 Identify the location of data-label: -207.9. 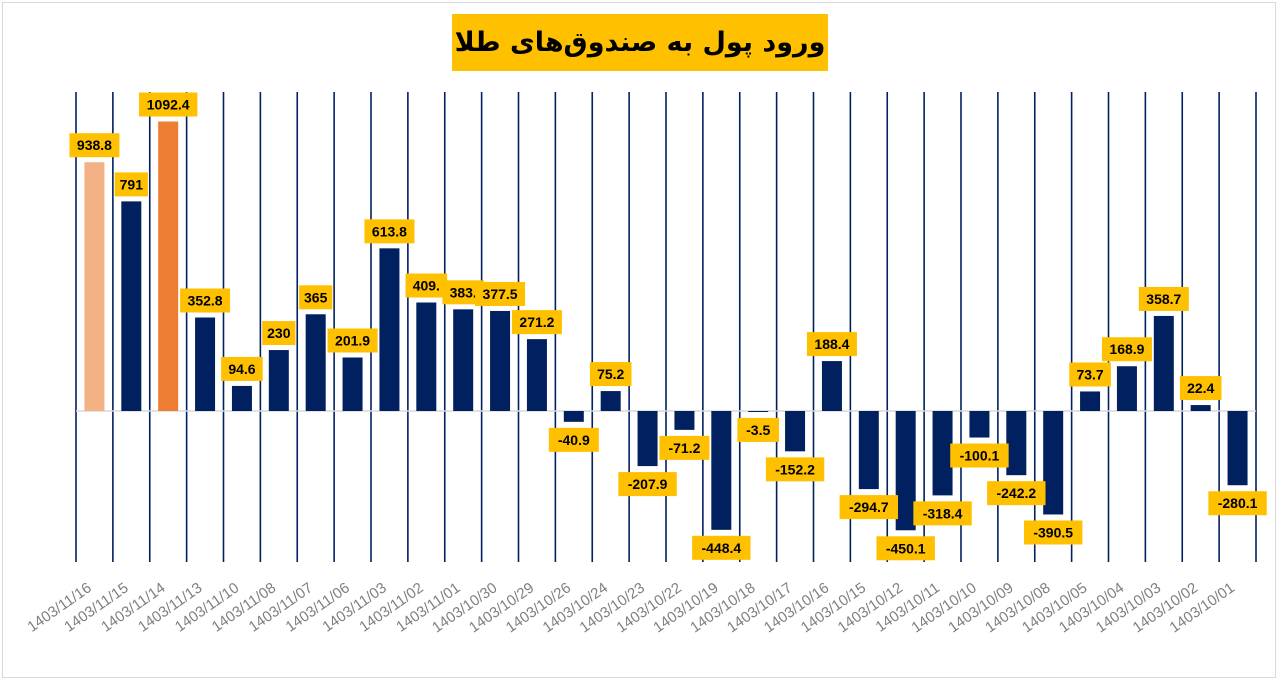
(648, 484).